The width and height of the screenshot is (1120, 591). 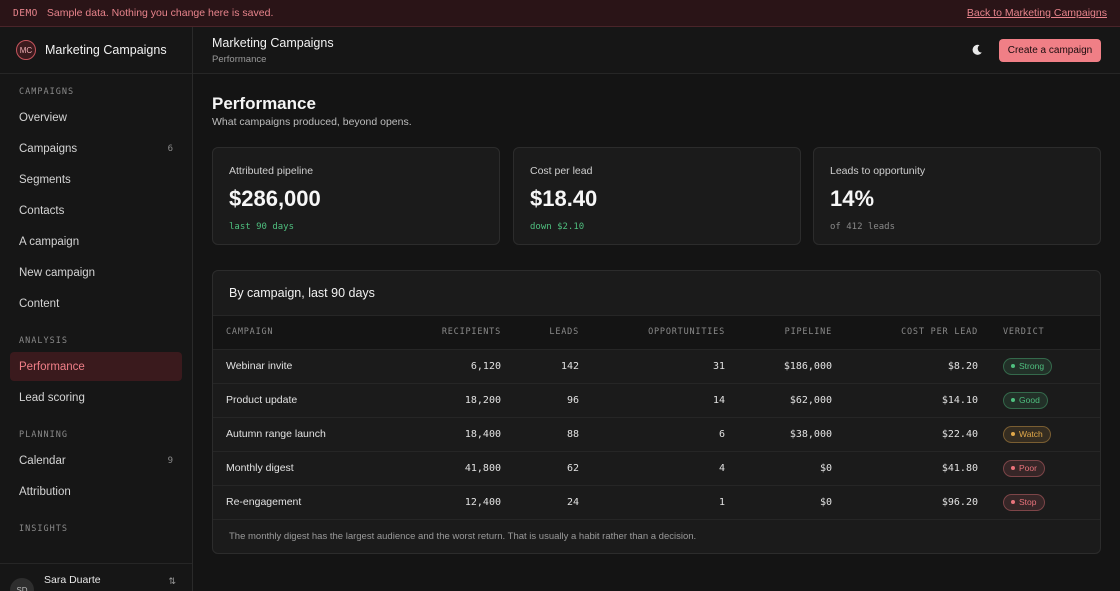 What do you see at coordinates (264, 103) in the screenshot?
I see `page-title: Performance` at bounding box center [264, 103].